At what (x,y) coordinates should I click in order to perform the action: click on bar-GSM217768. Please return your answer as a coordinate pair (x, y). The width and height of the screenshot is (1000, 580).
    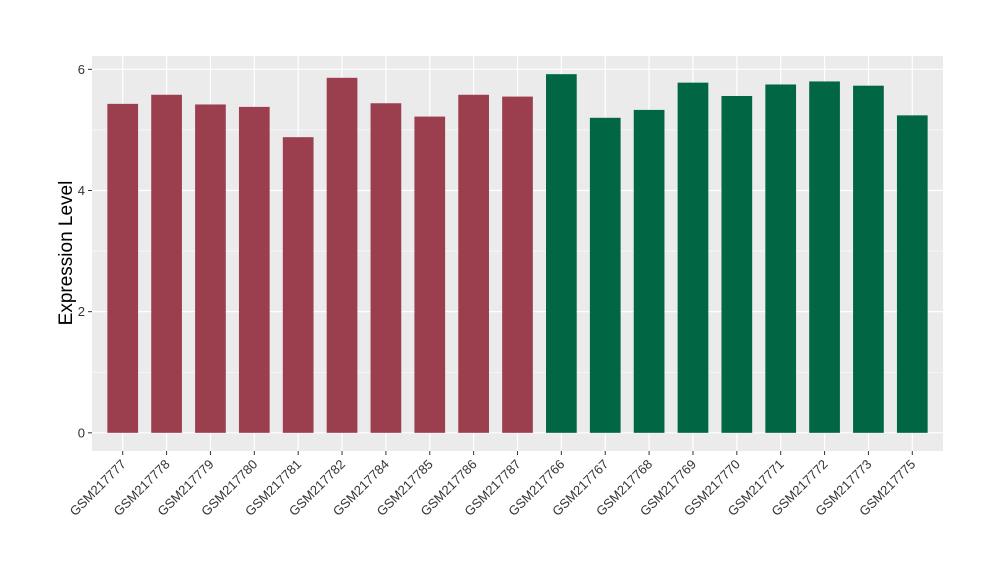
    Looking at the image, I should click on (649, 271).